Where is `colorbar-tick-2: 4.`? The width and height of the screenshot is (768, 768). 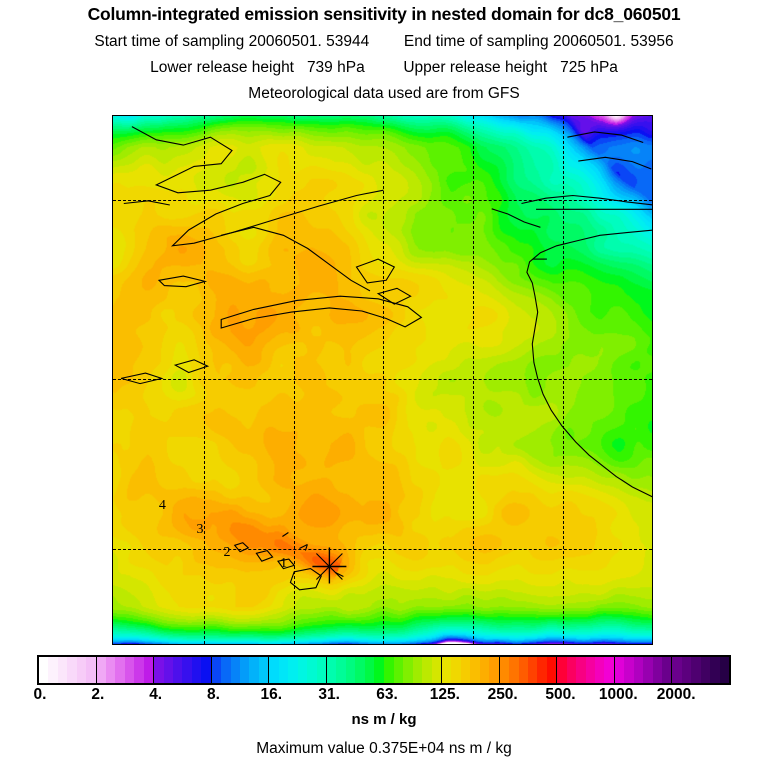
colorbar-tick-2: 4. is located at coordinates (156, 694).